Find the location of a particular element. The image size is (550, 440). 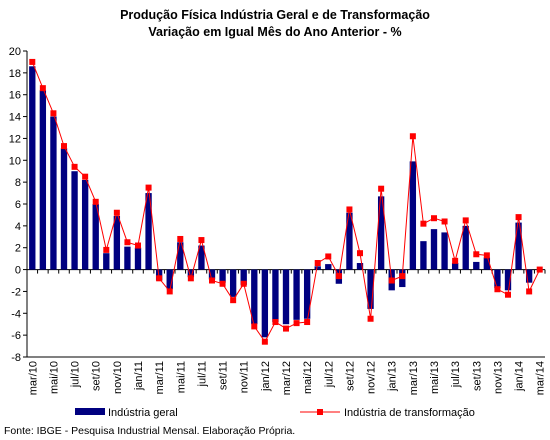

legend-label-bars: Indústria geral is located at coordinates (143, 413).